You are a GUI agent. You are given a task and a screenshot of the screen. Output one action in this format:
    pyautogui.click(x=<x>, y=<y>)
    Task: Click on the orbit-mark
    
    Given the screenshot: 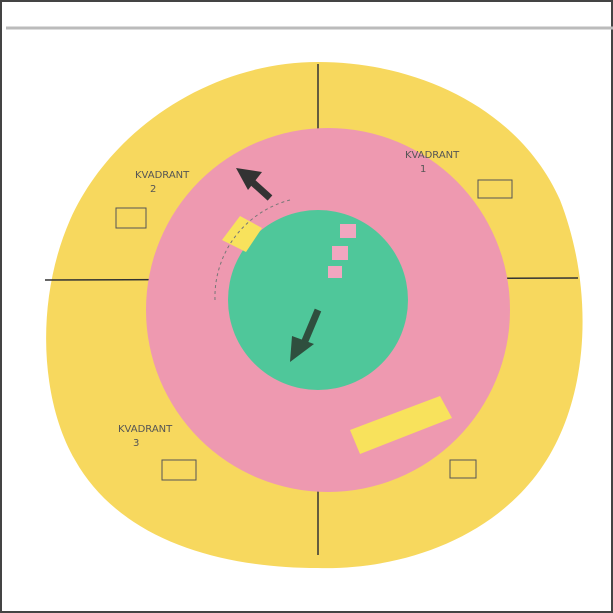 What is the action you would take?
    pyautogui.click(x=252, y=250)
    